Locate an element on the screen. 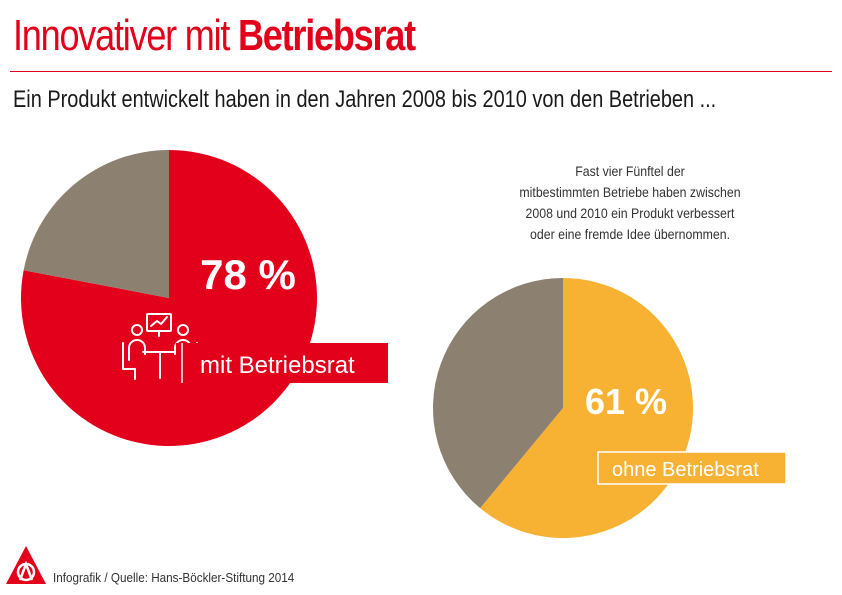  pie1-category-label-box is located at coordinates (282, 363).